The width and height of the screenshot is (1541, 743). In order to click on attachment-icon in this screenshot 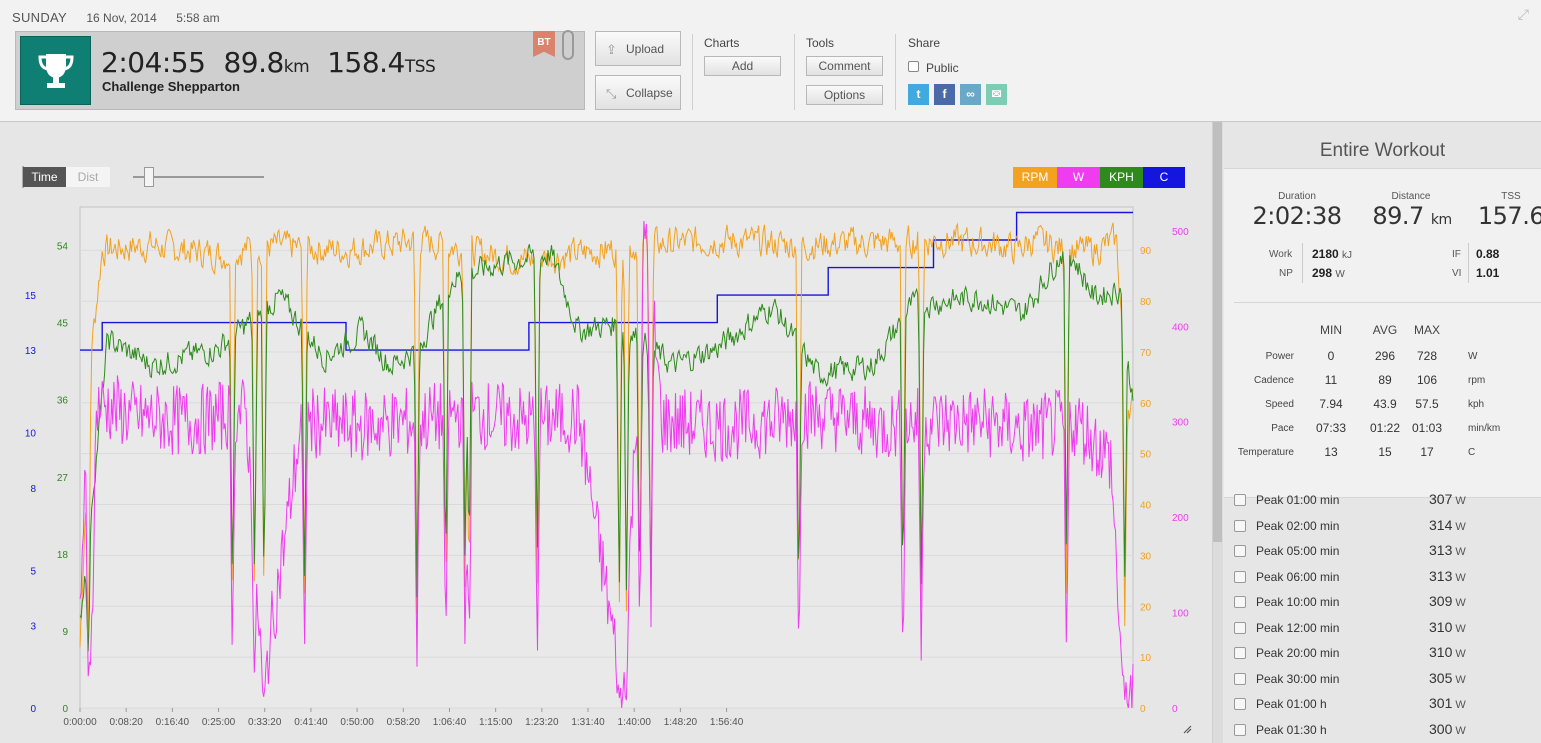, I will do `click(568, 45)`.